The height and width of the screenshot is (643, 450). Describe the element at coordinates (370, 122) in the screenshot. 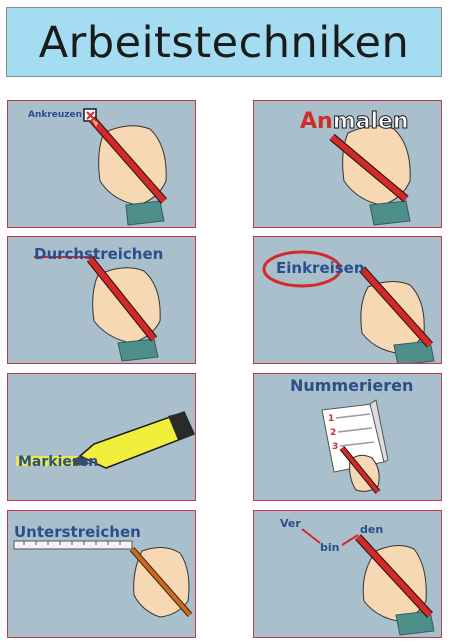

I see `label-outlined-part: malen` at that location.